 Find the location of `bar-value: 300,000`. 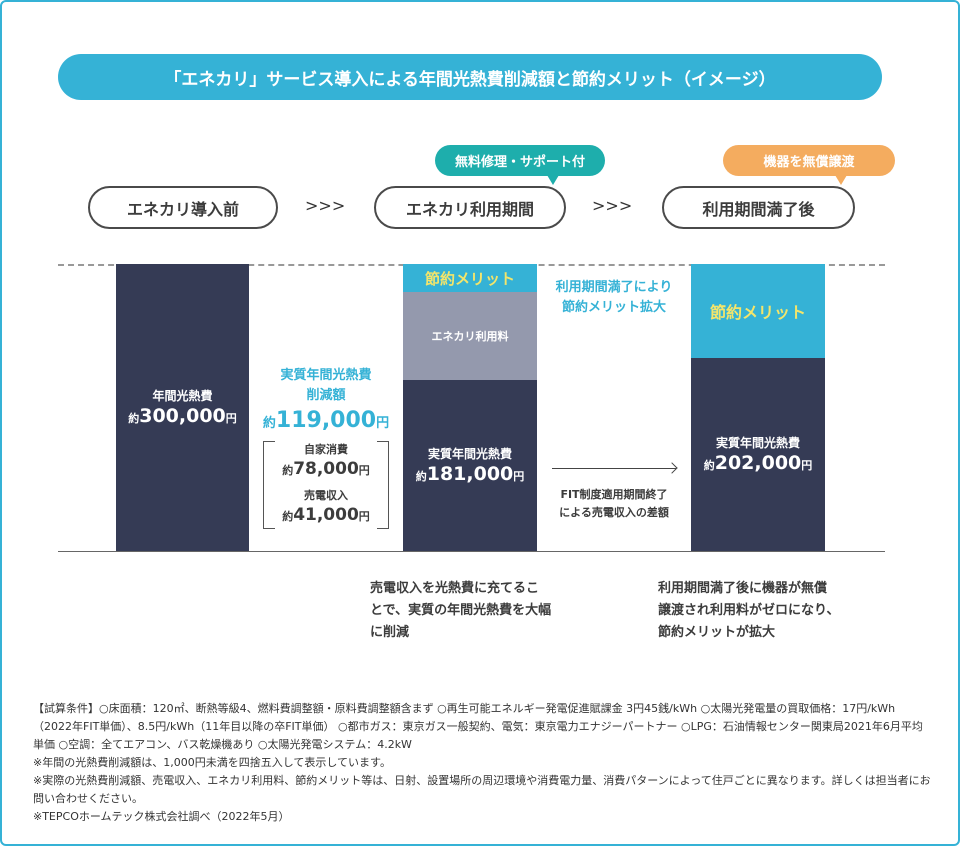

bar-value: 300,000 is located at coordinates (182, 415).